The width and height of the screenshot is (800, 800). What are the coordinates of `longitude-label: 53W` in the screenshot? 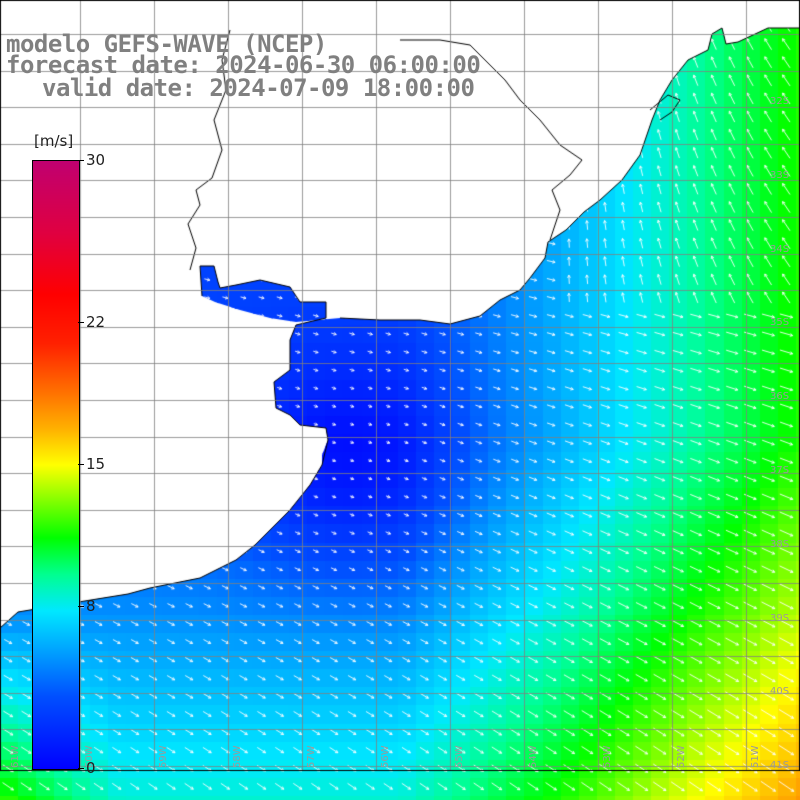 It's located at (607, 756).